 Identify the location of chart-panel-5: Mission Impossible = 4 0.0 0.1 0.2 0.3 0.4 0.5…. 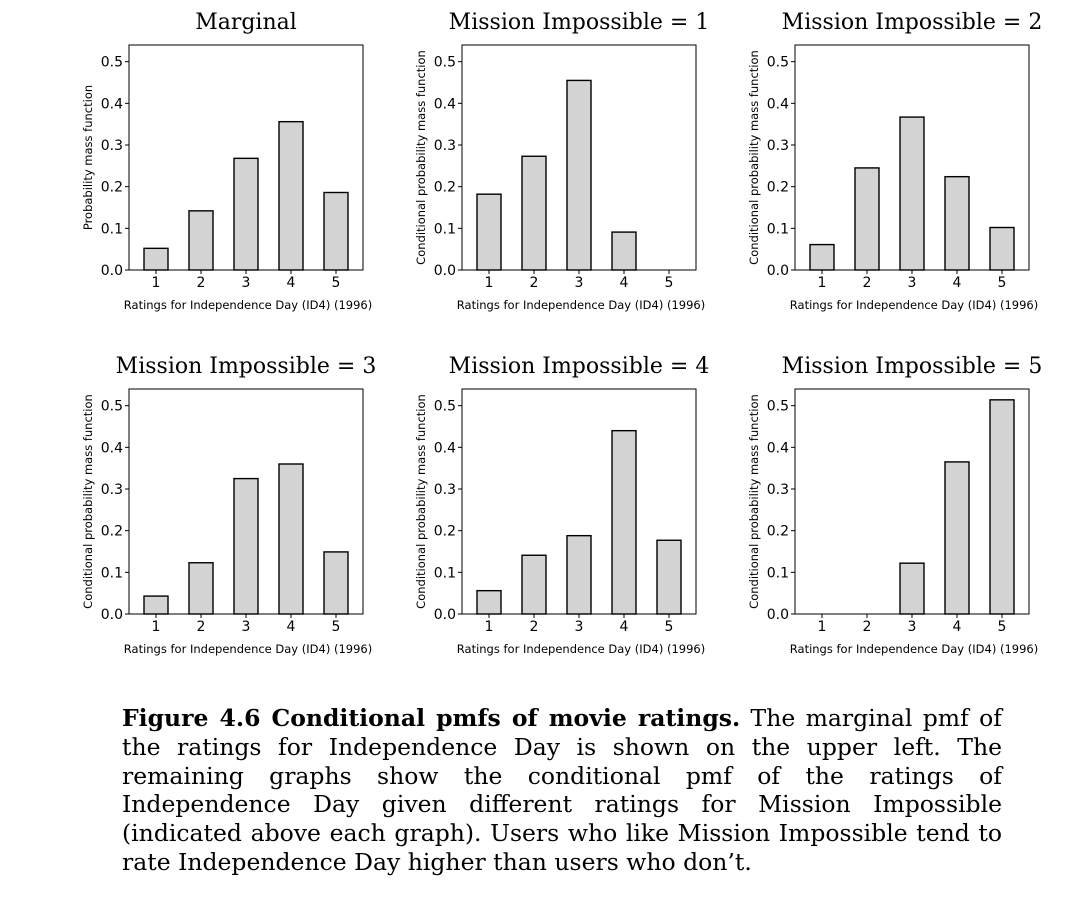
(561, 505).